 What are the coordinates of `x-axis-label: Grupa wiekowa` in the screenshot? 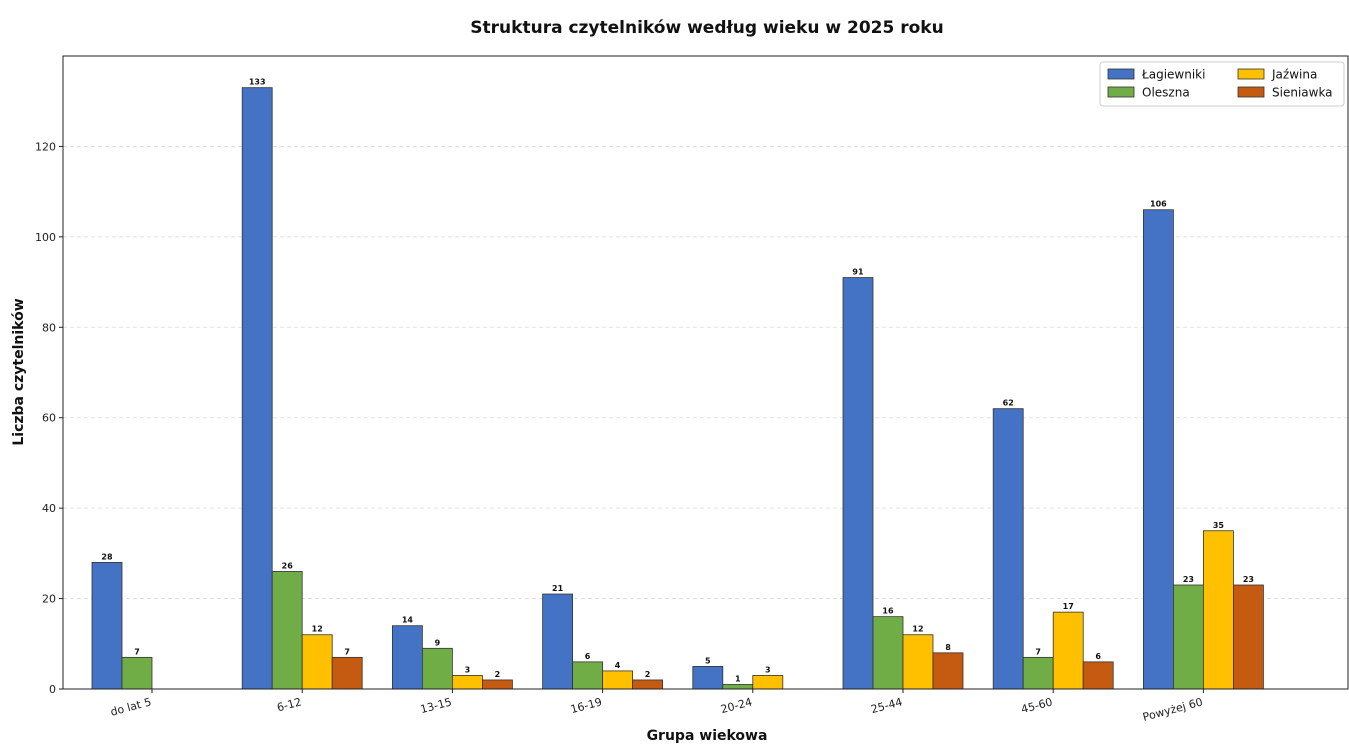 It's located at (707, 736).